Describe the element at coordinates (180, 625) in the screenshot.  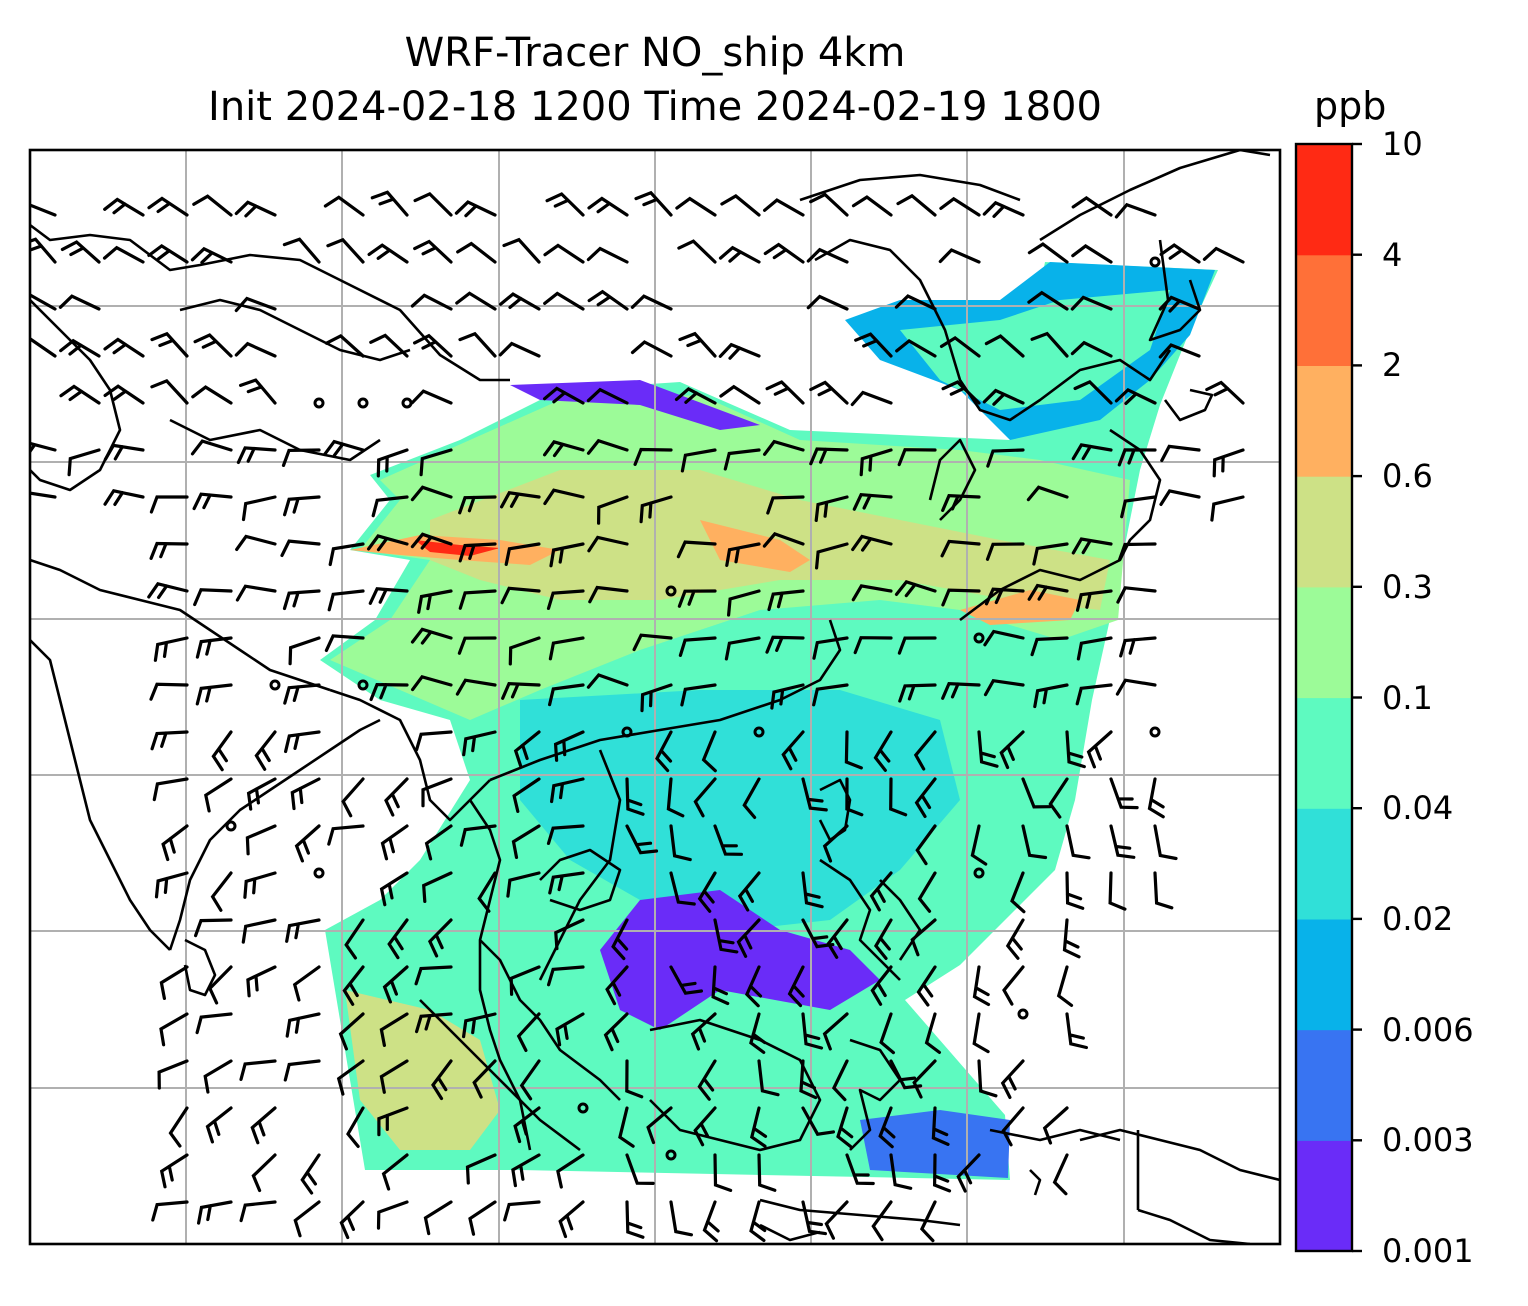
I see `coast-india-north` at that location.